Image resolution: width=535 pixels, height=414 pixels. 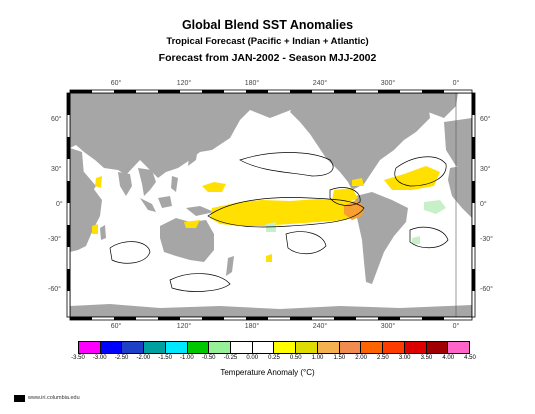 I want to click on credit-text: www.iri.columbia.edu, so click(x=54, y=398).